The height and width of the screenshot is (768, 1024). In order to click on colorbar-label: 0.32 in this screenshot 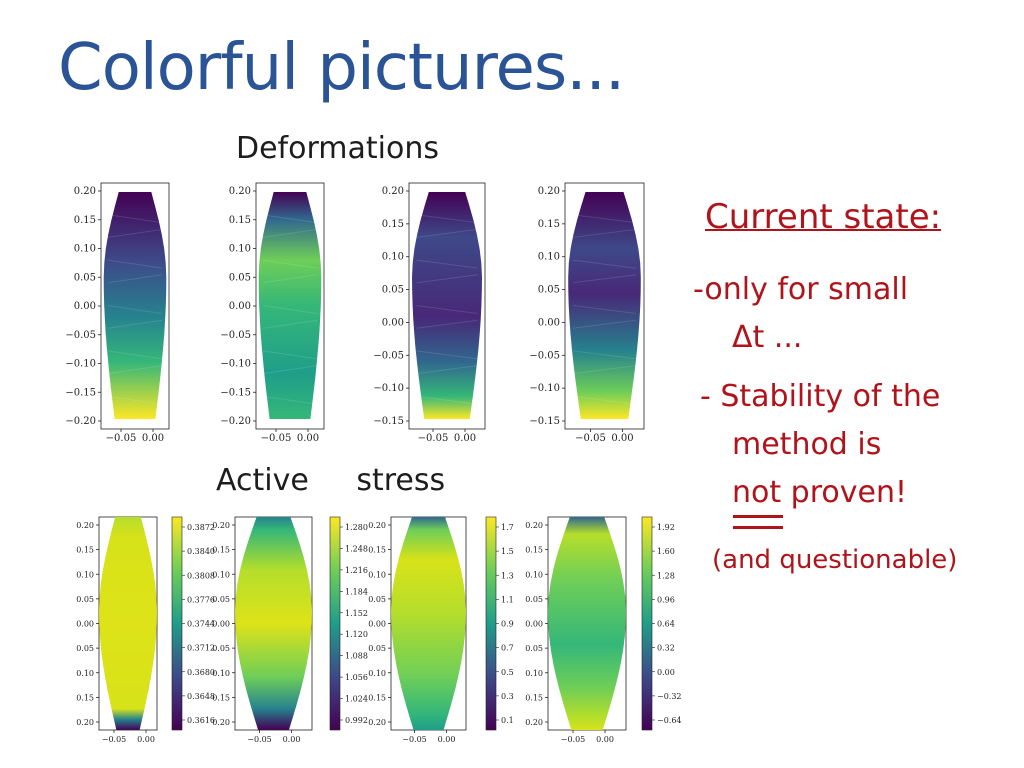, I will do `click(666, 648)`.